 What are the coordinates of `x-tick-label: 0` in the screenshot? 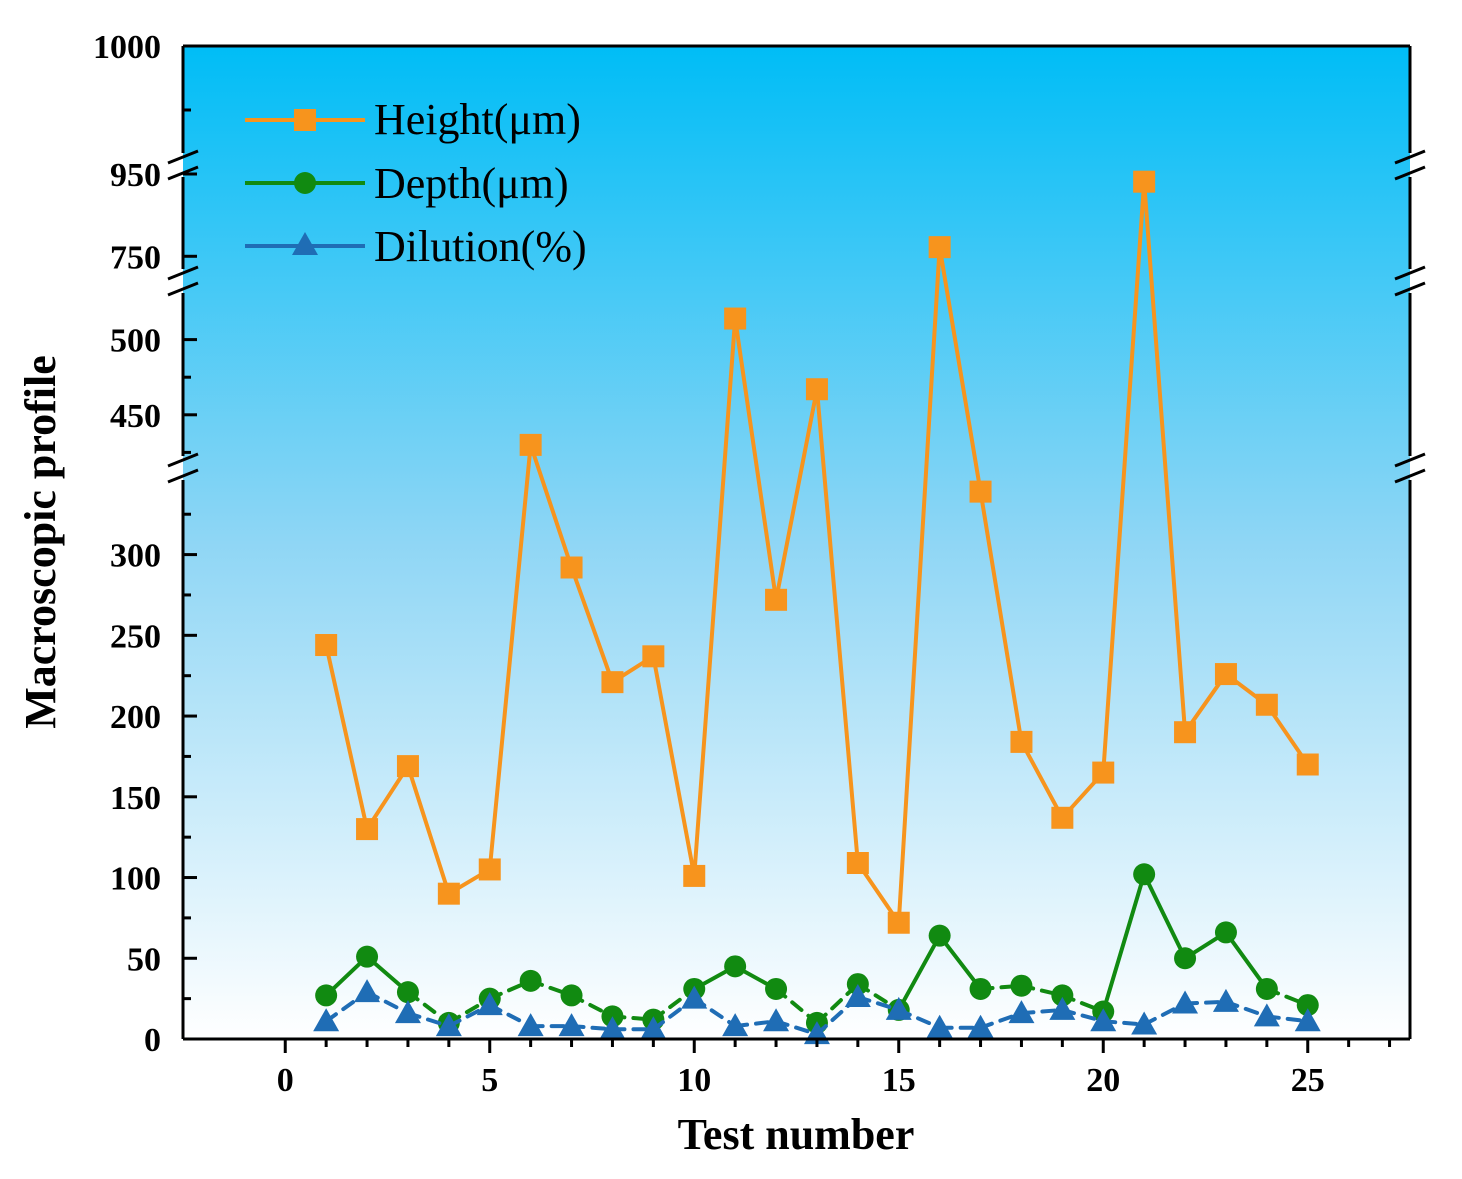 It's located at (285, 1080).